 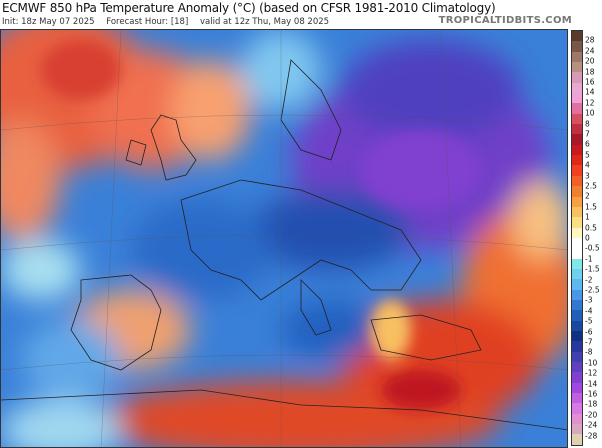 I want to click on valid-time: valid at 12z Thu, May 08 2025, so click(x=264, y=22).